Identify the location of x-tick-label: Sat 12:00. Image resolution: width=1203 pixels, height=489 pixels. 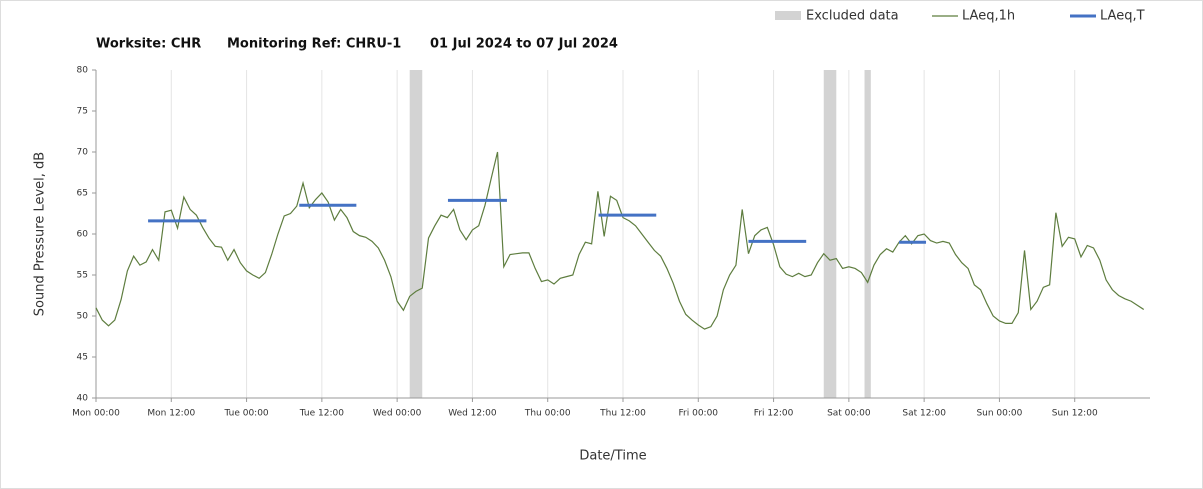
(924, 414).